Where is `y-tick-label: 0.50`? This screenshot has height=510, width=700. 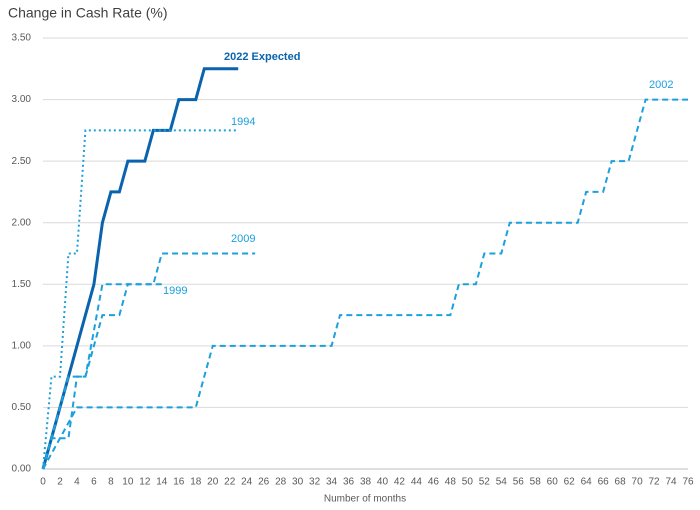 y-tick-label: 0.50 is located at coordinates (22, 407).